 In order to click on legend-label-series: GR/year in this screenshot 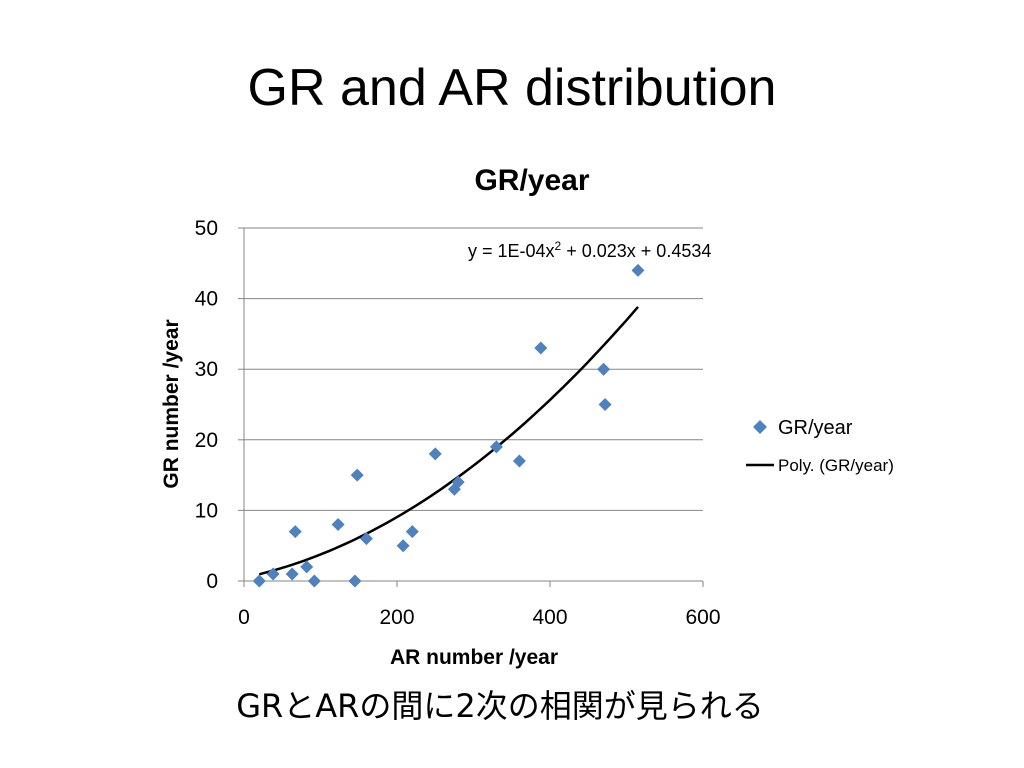, I will do `click(815, 428)`.